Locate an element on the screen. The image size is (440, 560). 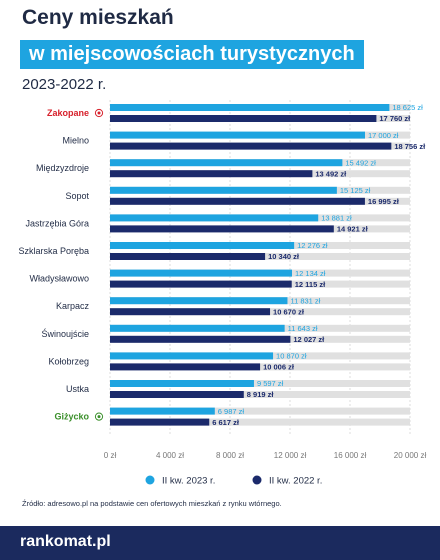
data-label-2023: 17 000 zł is located at coordinates (383, 135).